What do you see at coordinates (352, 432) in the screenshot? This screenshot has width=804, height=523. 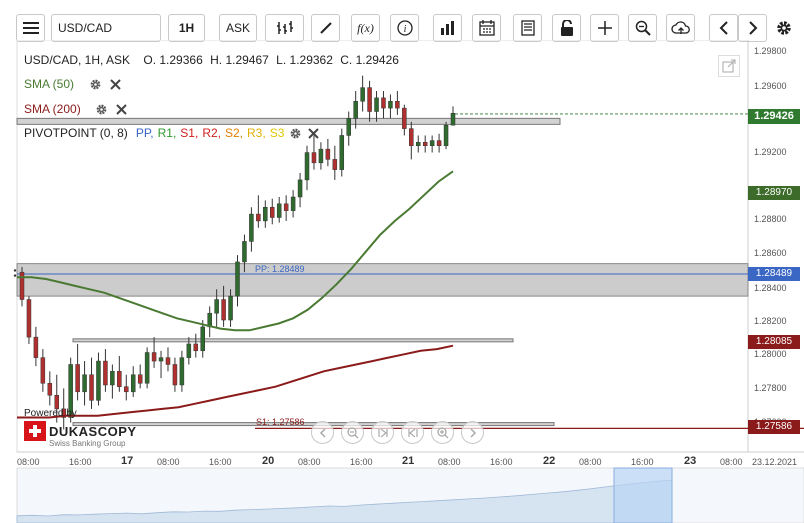 I see `zoom-out-icon` at bounding box center [352, 432].